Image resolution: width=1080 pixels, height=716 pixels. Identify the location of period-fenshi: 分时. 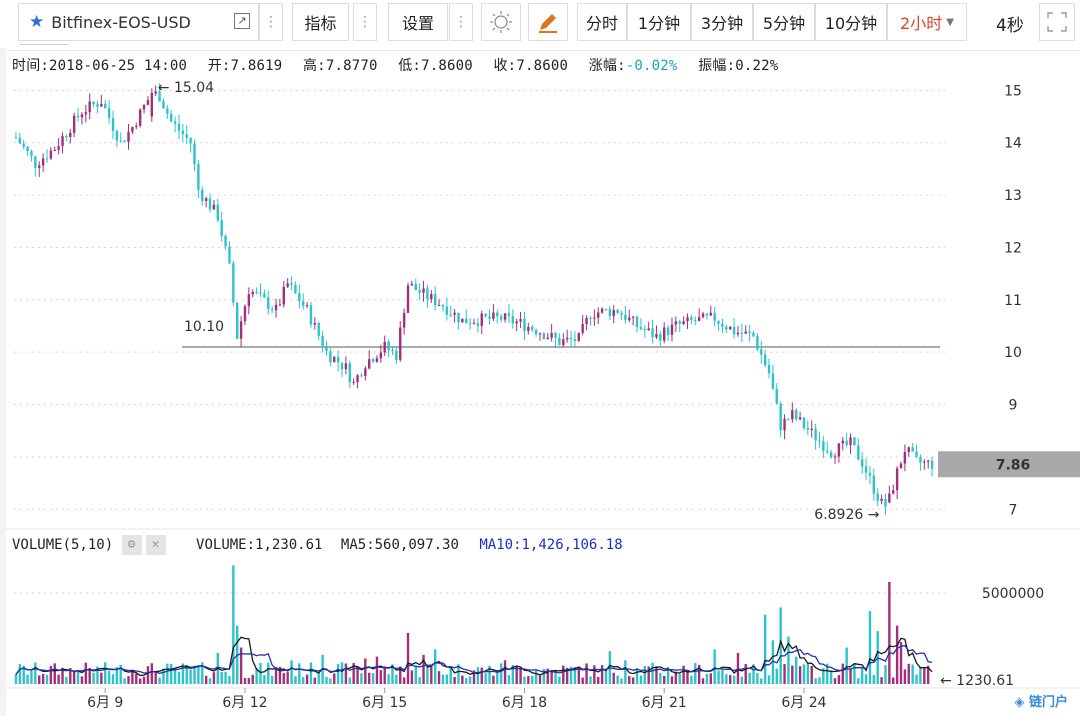
(602, 22).